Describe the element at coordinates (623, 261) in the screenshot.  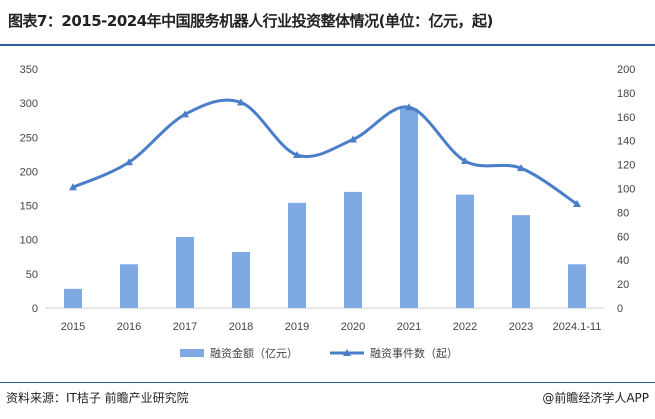
I see `right-tick-label: 40` at that location.